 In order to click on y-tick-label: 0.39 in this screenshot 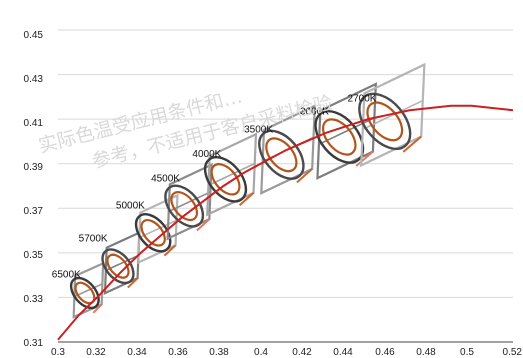, I will do `click(34, 167)`.